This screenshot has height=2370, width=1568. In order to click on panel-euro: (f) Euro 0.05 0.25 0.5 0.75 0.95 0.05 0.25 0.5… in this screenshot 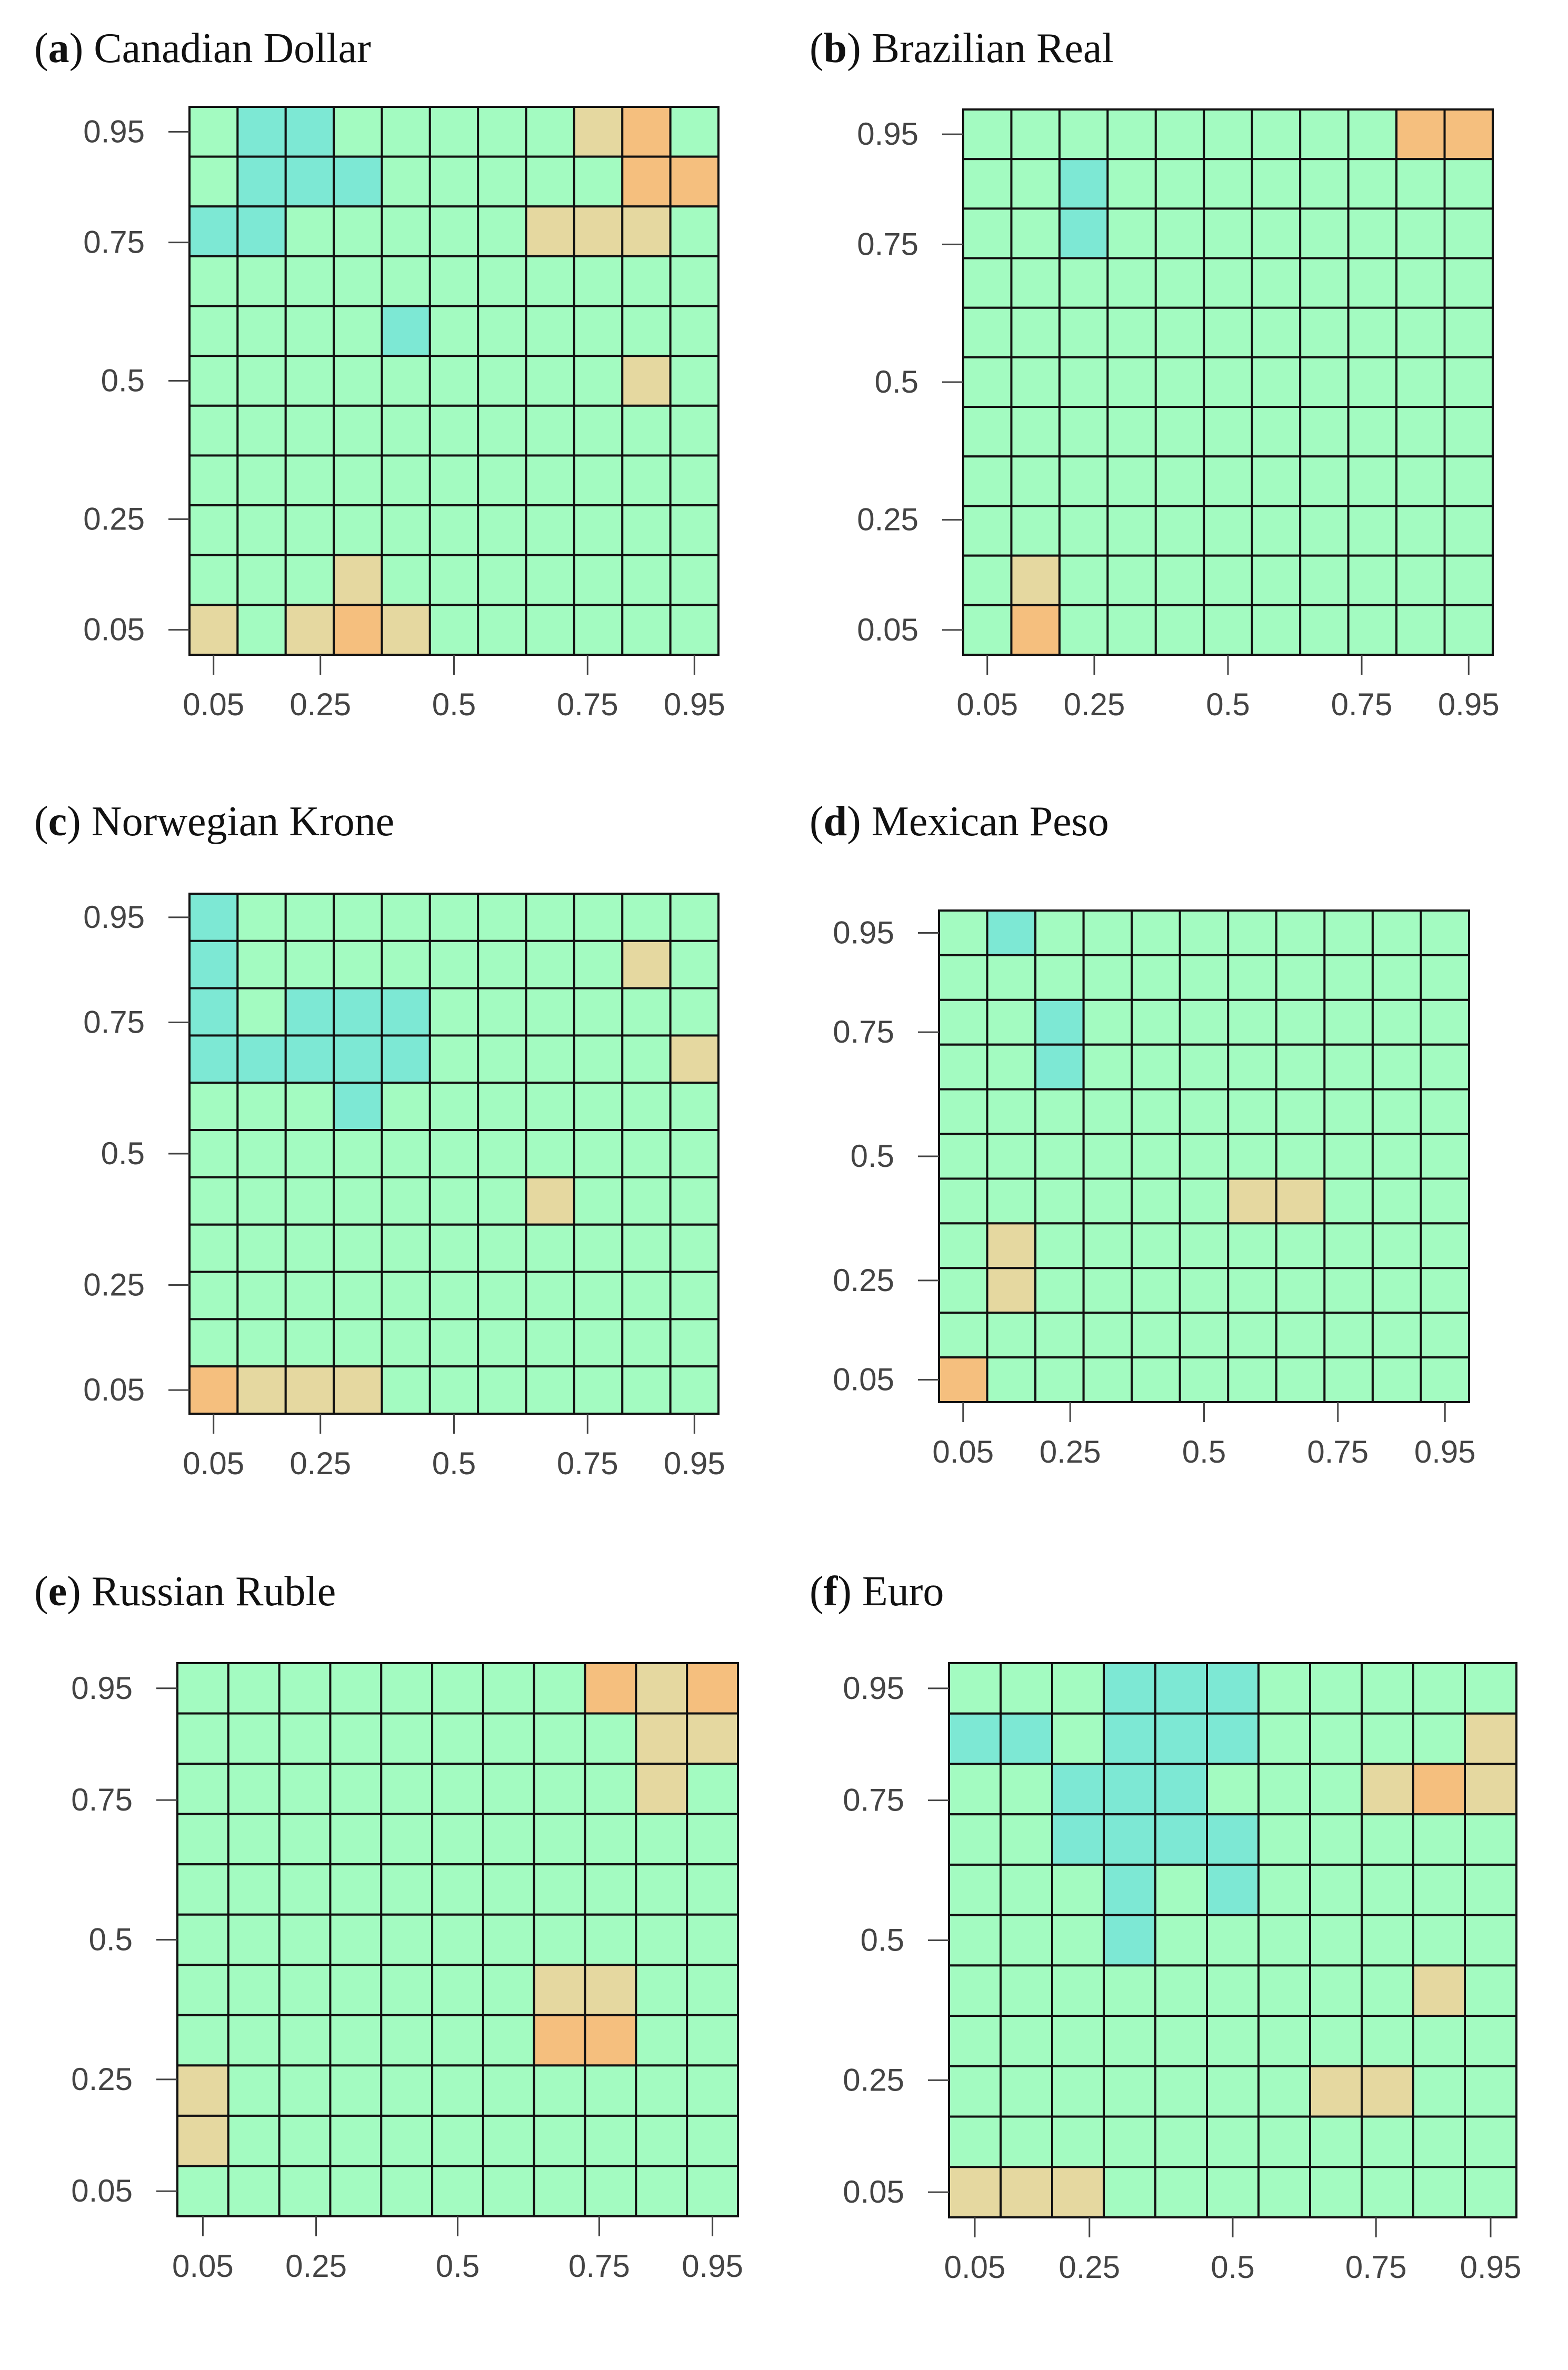, I will do `click(1165, 1926)`.